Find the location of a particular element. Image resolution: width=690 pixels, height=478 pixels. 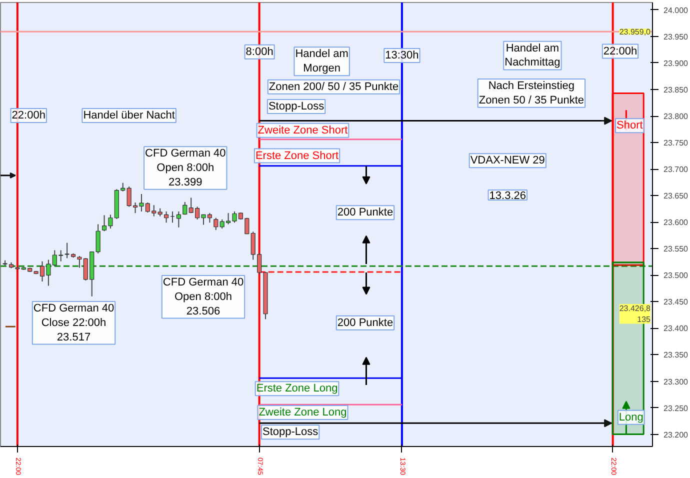

annotation: 23.426,8 135 is located at coordinates (635, 314).